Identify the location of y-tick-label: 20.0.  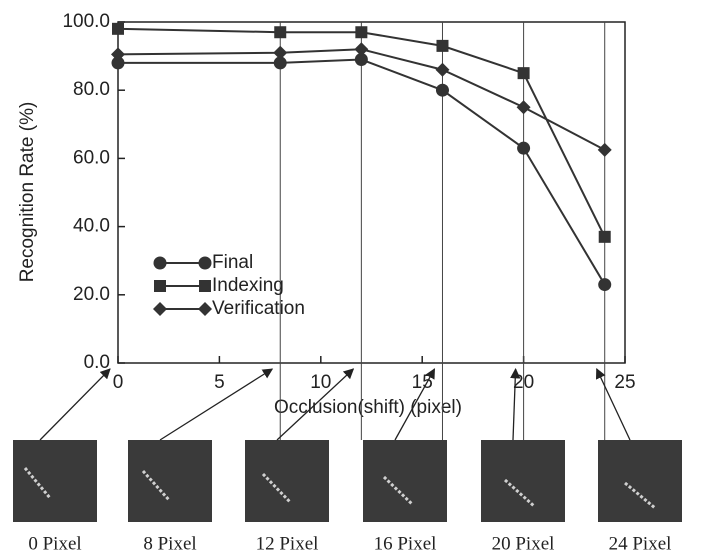
(91, 294).